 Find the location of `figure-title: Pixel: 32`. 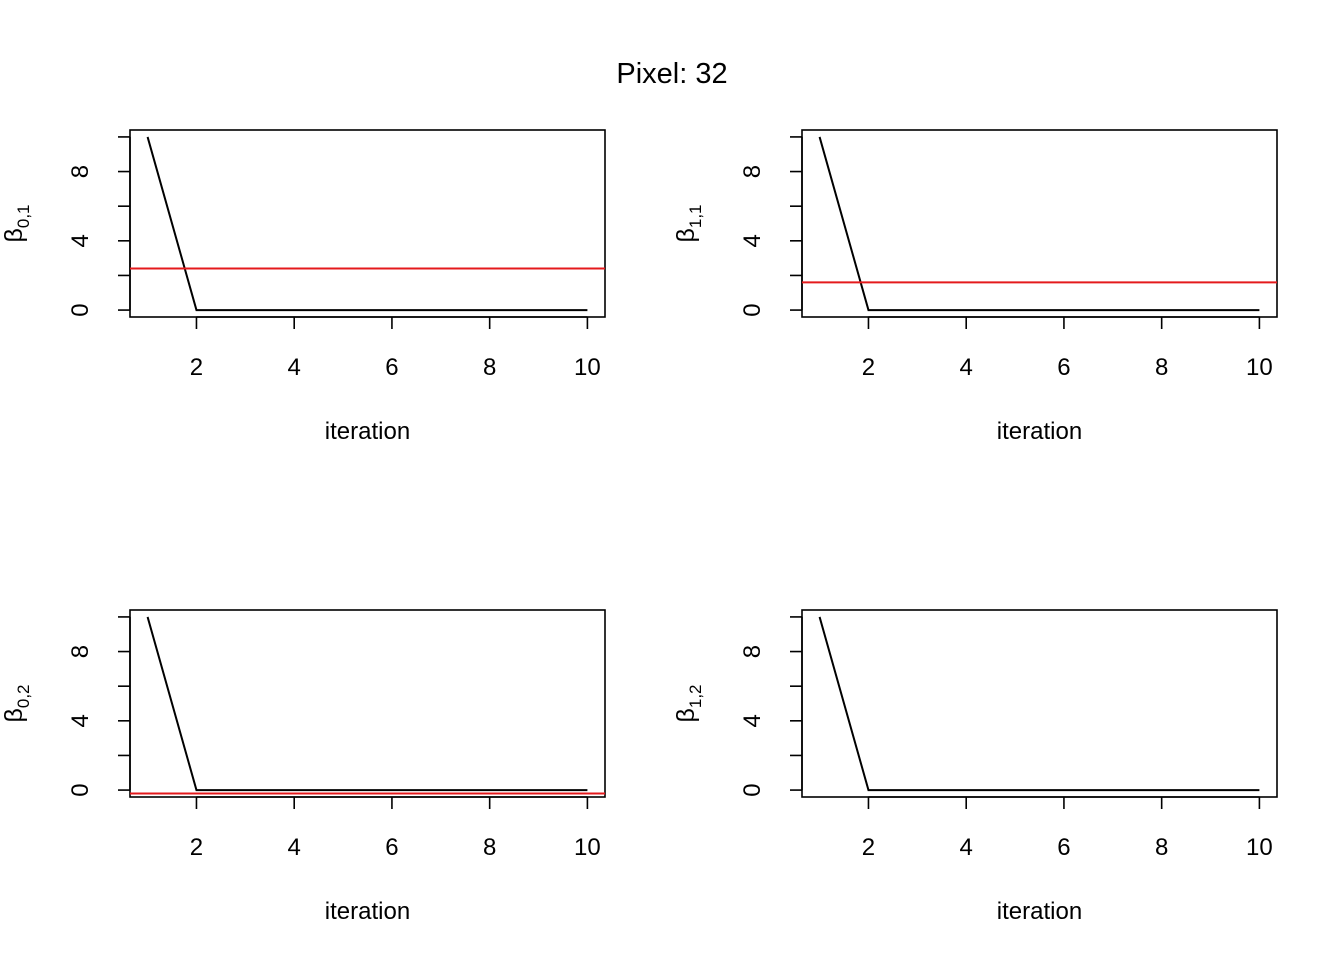

figure-title: Pixel: 32 is located at coordinates (672, 74).